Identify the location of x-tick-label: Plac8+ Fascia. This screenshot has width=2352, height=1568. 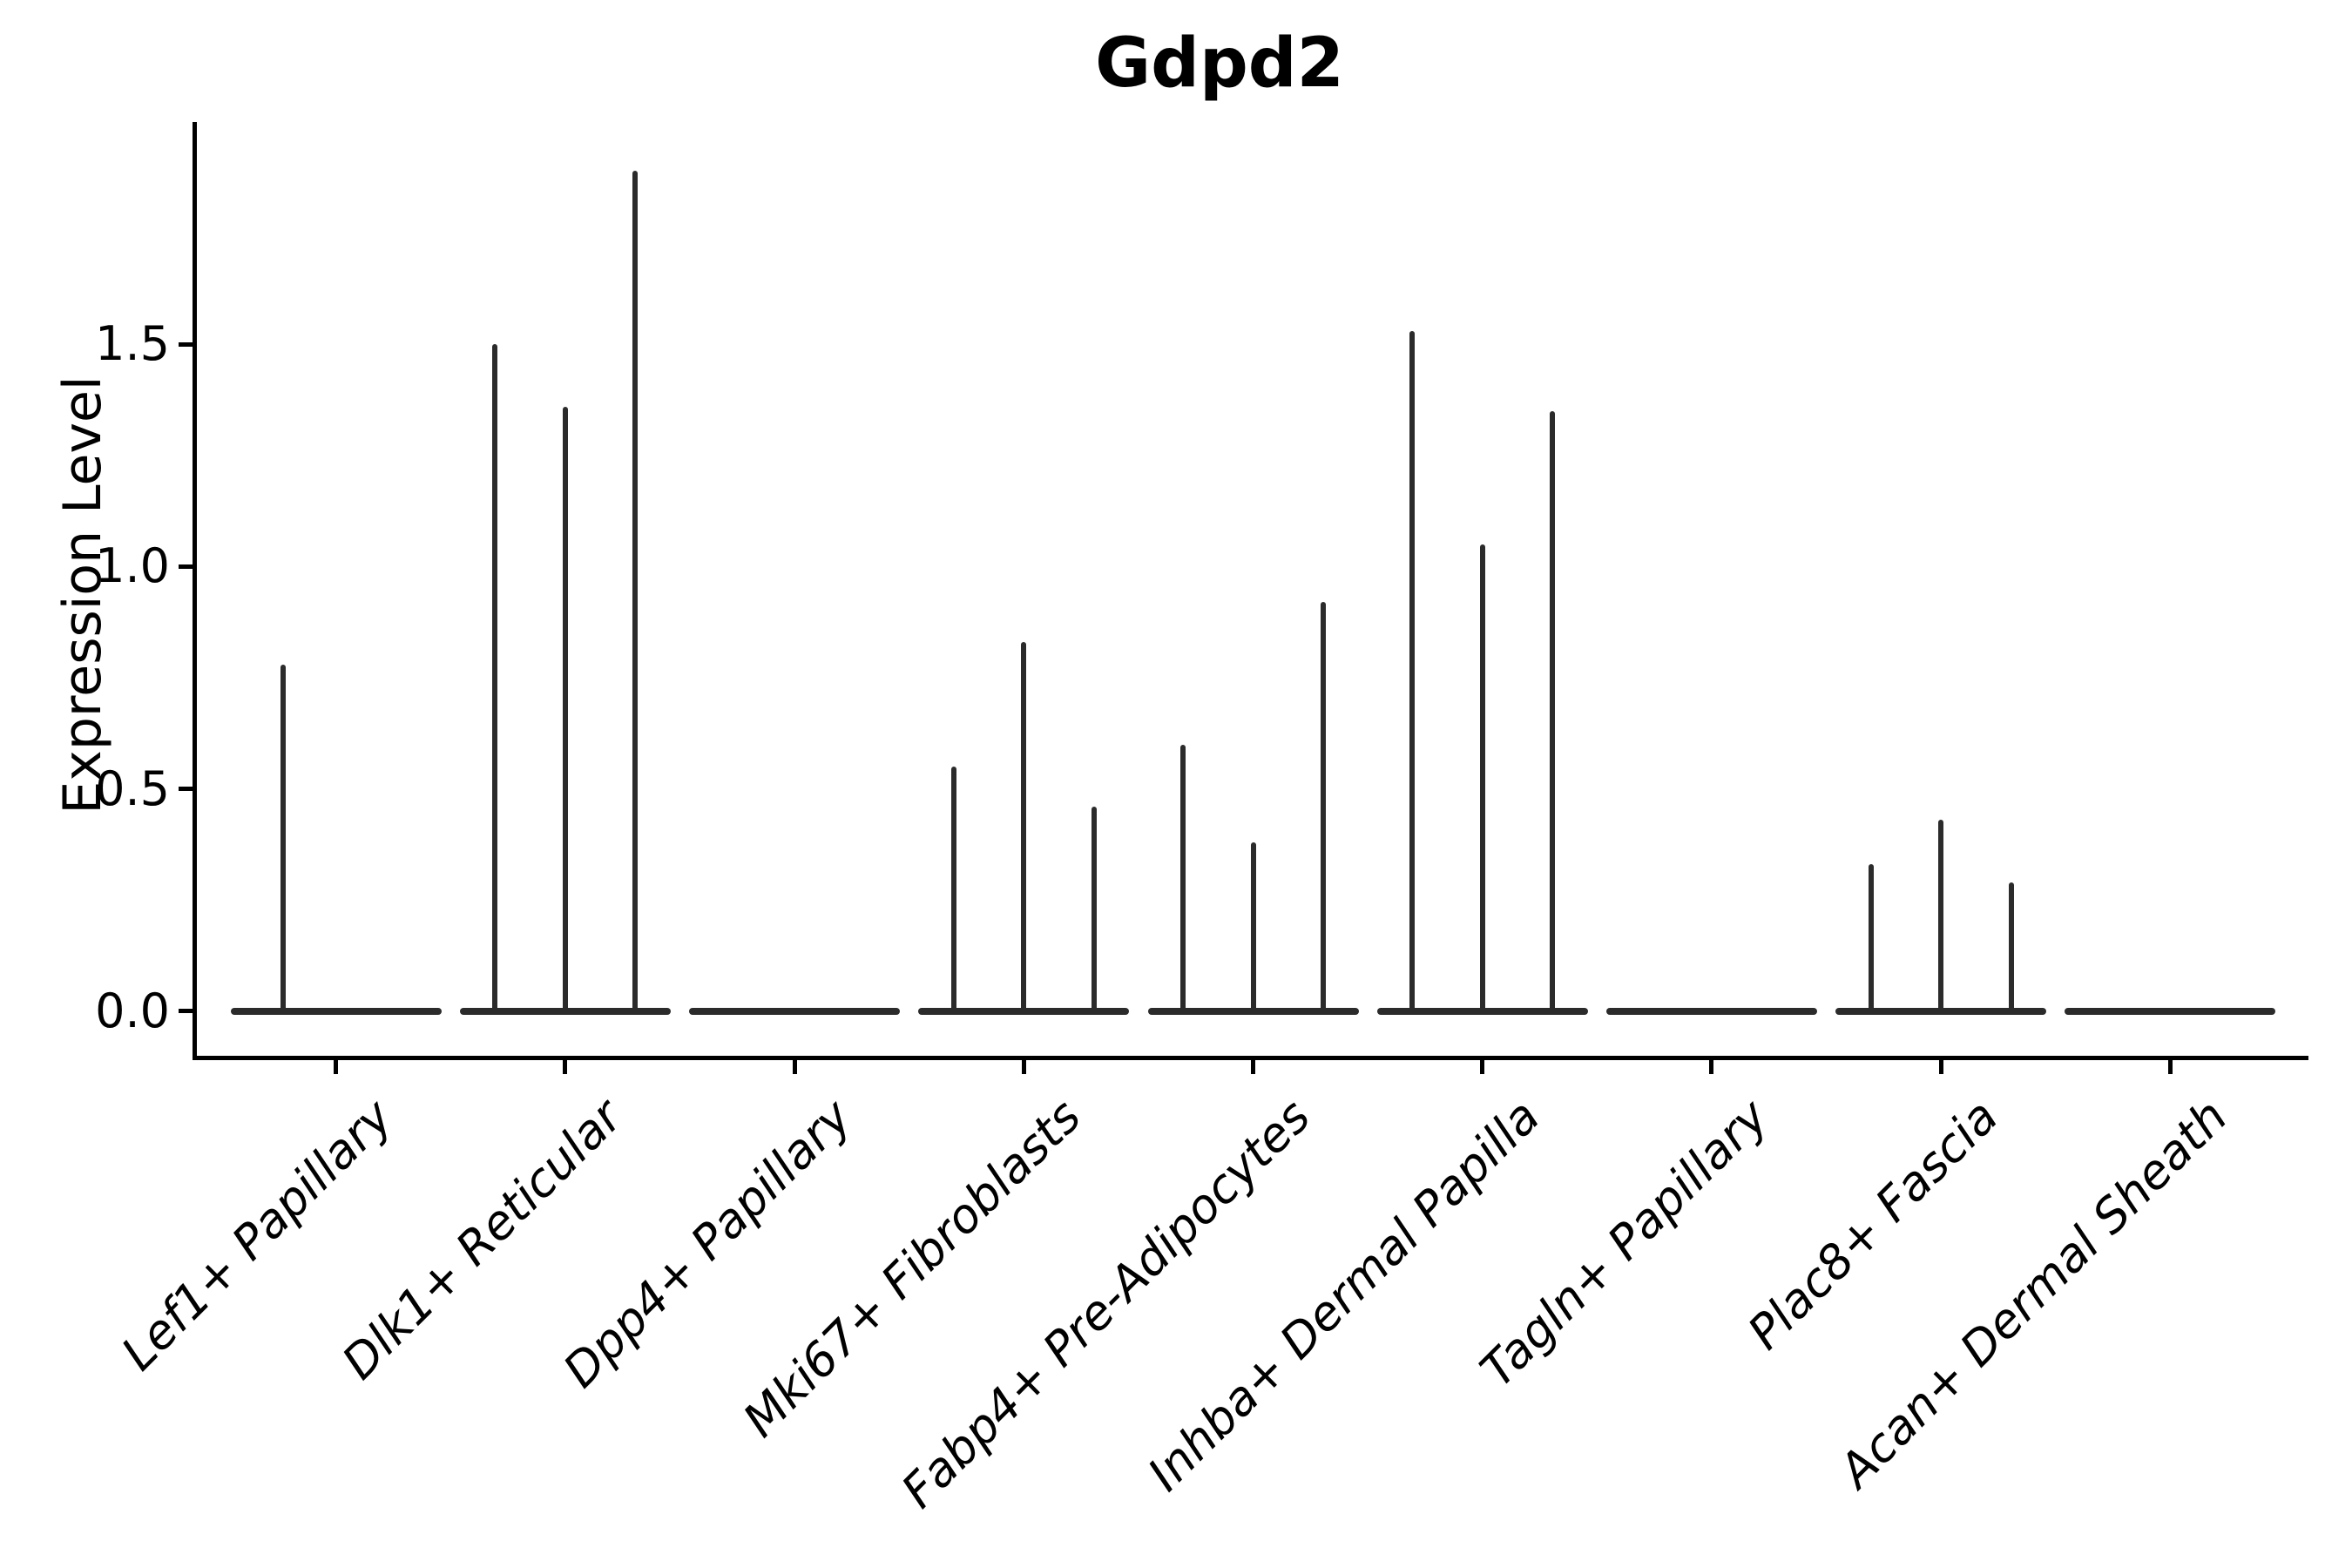
(1873, 1224).